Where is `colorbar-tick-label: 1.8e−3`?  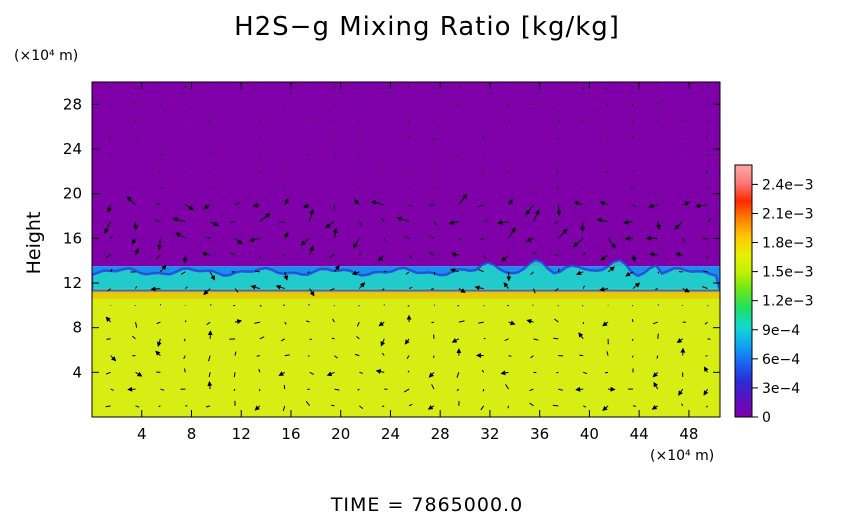 colorbar-tick-label: 1.8e−3 is located at coordinates (788, 244).